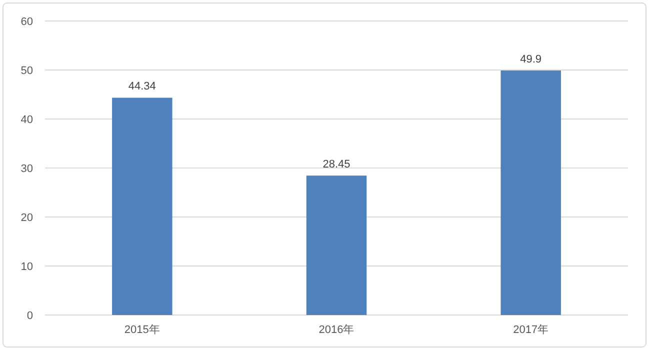  What do you see at coordinates (29, 316) in the screenshot?
I see `y-tick-label: 0` at bounding box center [29, 316].